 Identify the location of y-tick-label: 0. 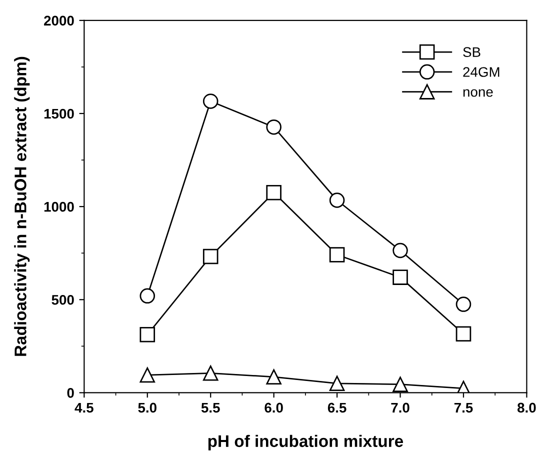
(70, 393).